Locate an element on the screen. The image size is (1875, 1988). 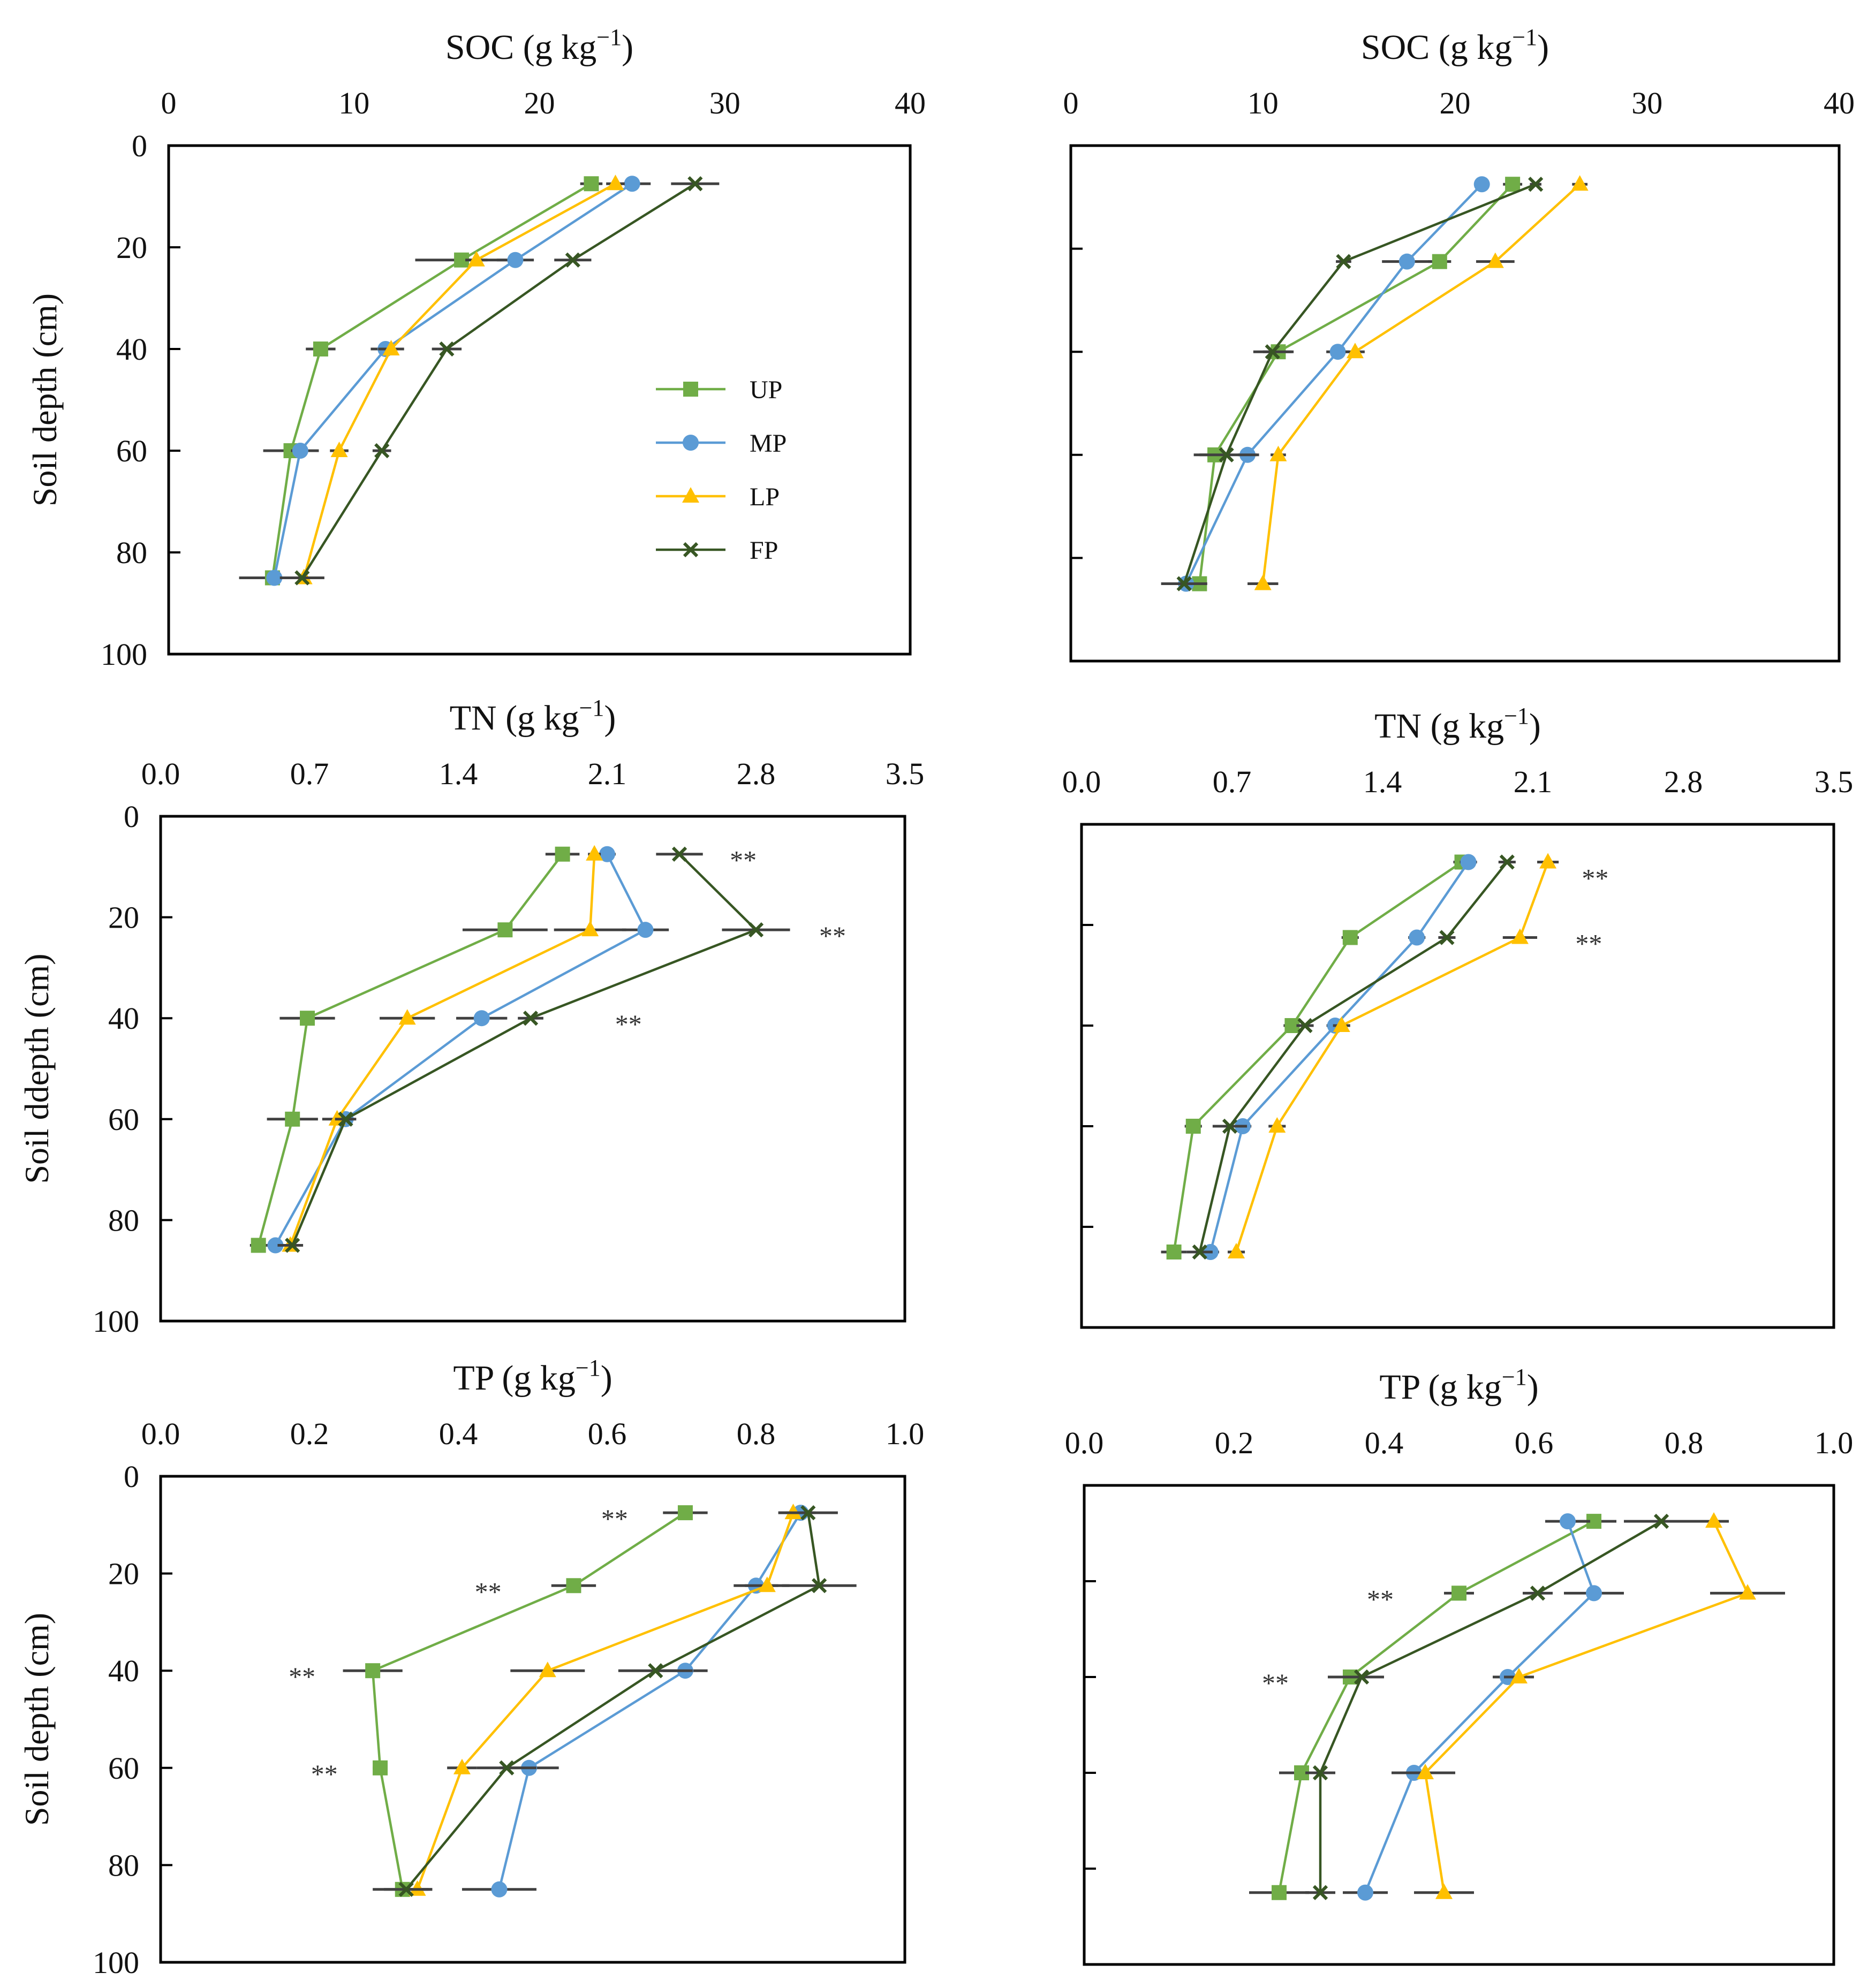
x-tick-label: 0.8 is located at coordinates (1684, 1443).